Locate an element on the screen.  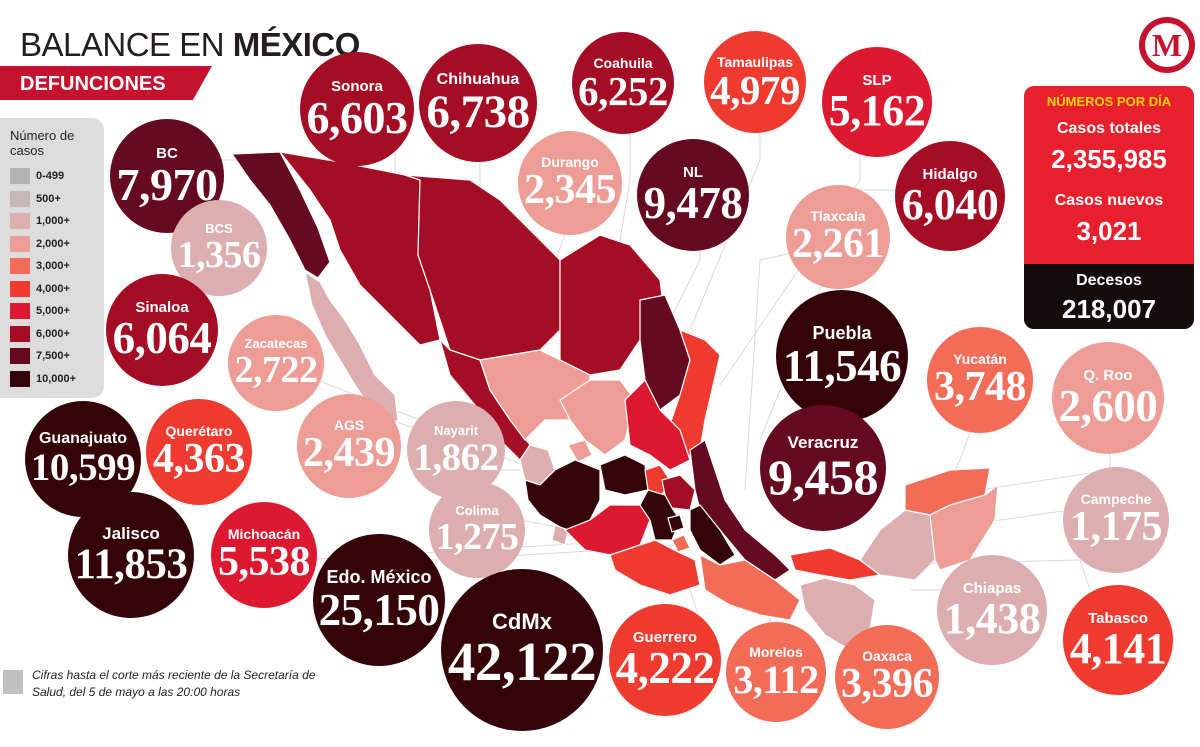
state-value: 2,722 is located at coordinates (276, 370).